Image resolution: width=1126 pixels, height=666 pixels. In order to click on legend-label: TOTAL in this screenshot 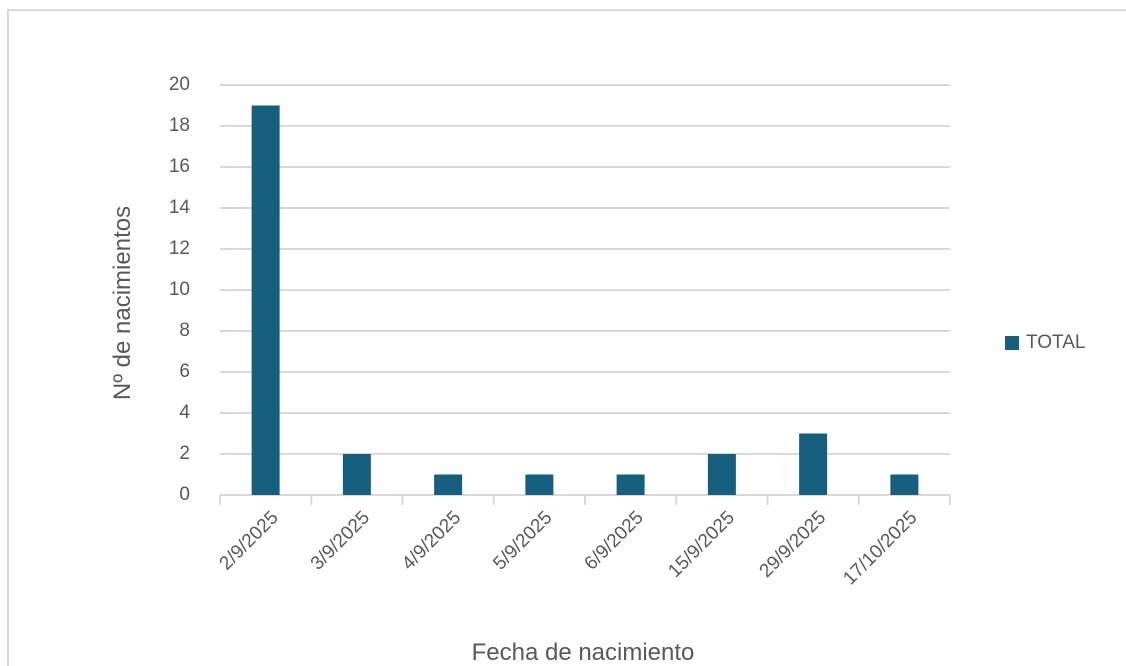, I will do `click(1055, 342)`.